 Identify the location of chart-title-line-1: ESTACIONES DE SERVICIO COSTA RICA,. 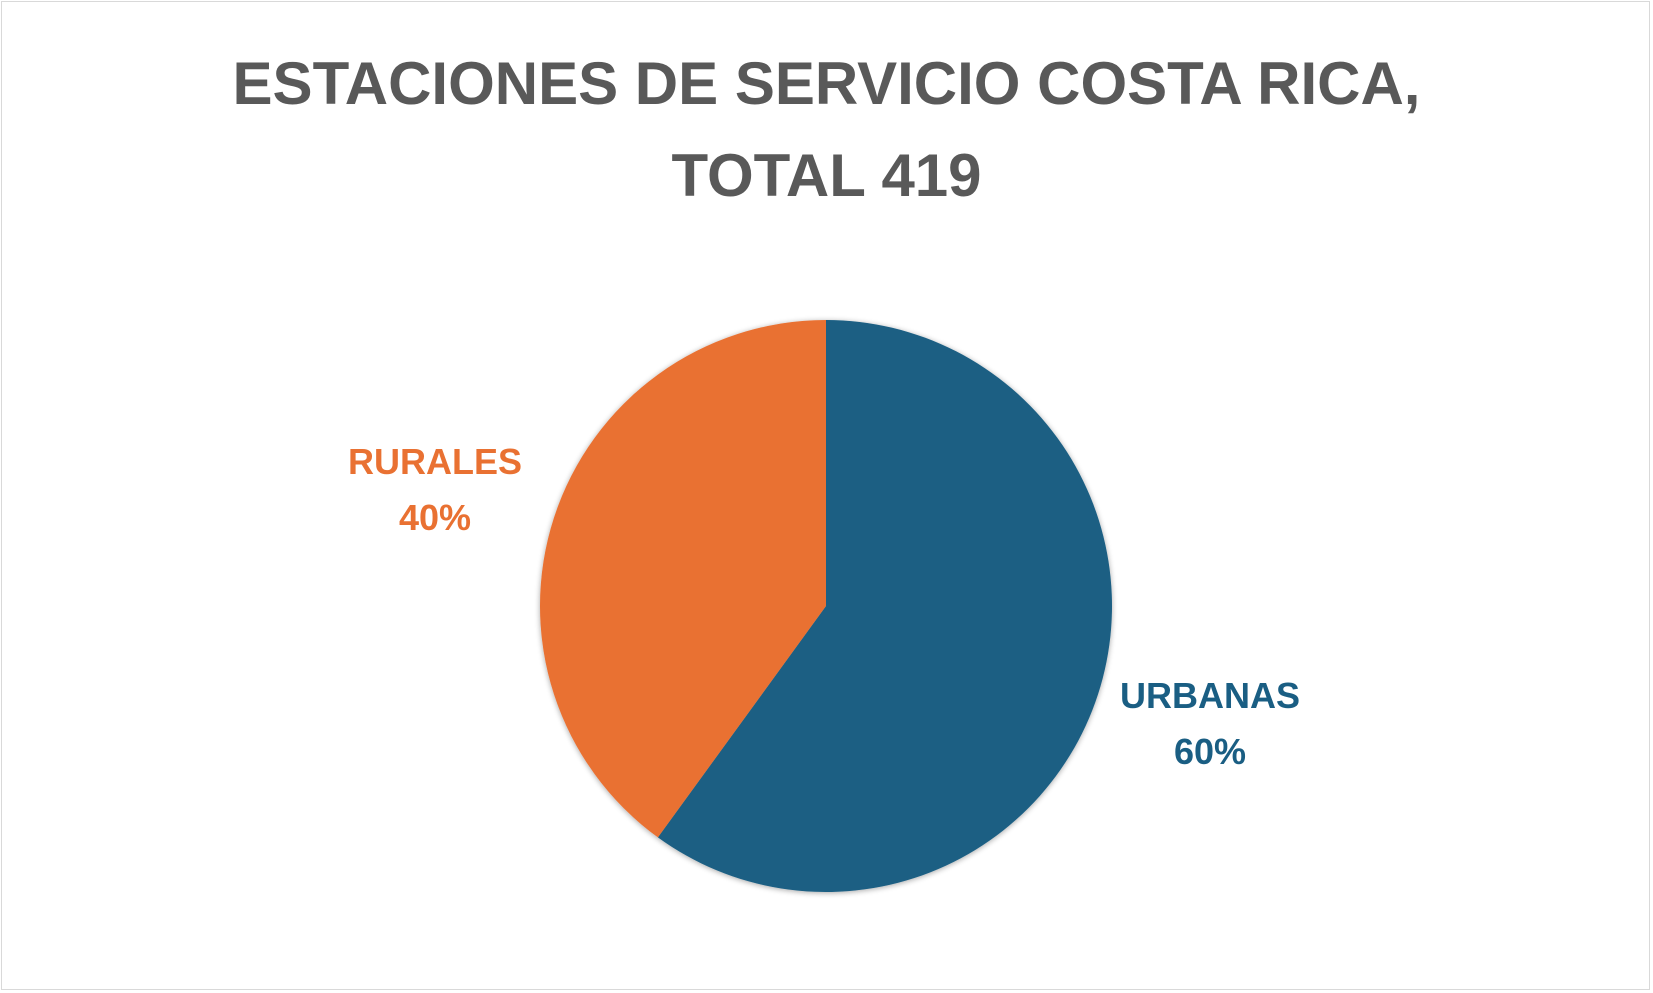
(826, 83).